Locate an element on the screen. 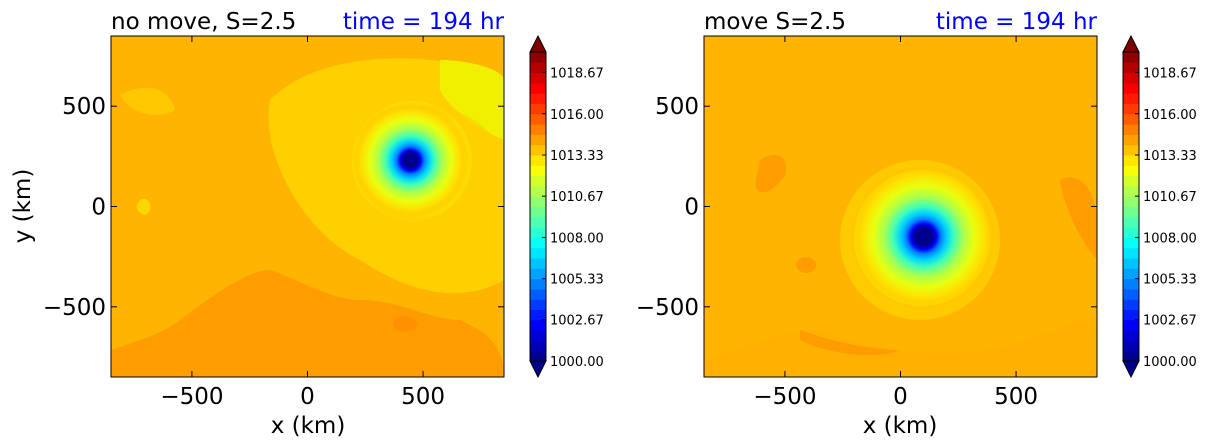 The width and height of the screenshot is (1207, 448). x-axis-label: x (km) is located at coordinates (308, 426).